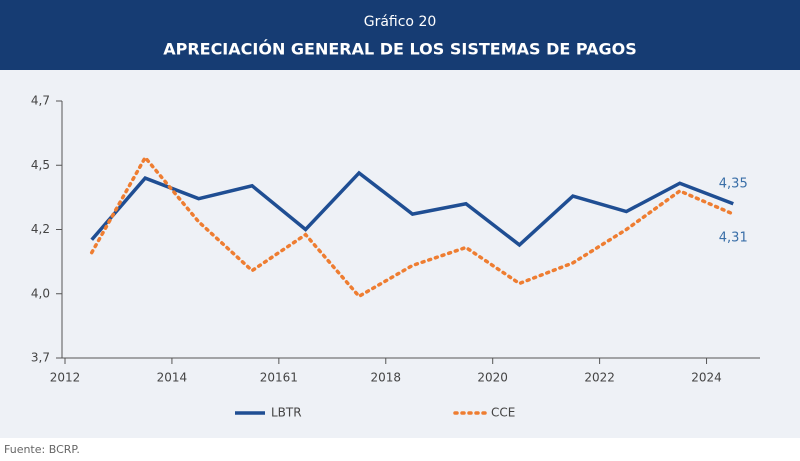 The image size is (800, 461). Describe the element at coordinates (172, 378) in the screenshot. I see `x-tick-label: 2014` at that location.